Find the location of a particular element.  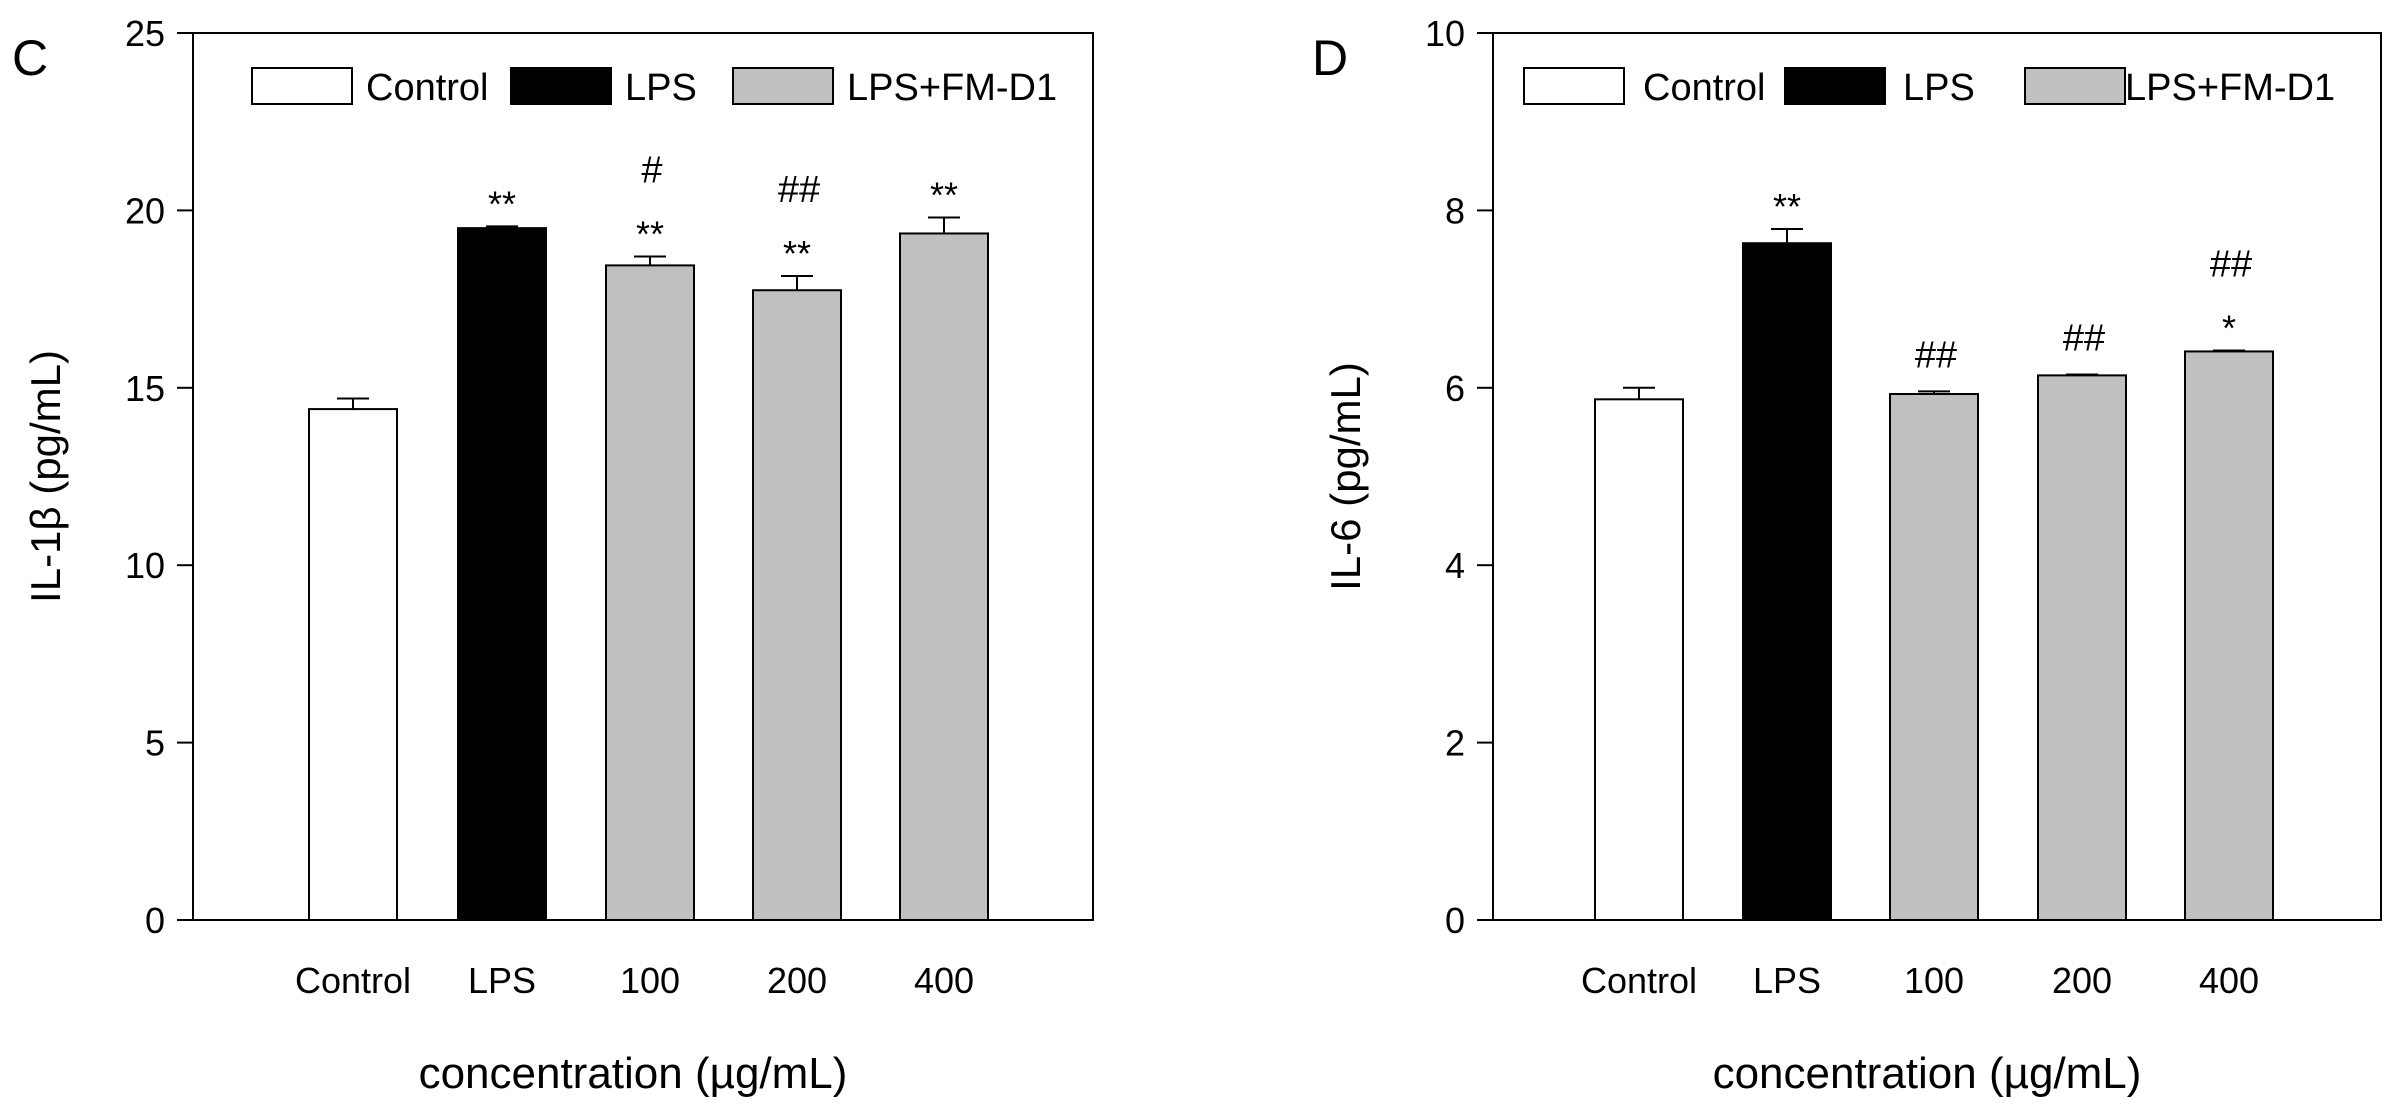

y-tick-label: 4 is located at coordinates (1455, 565).